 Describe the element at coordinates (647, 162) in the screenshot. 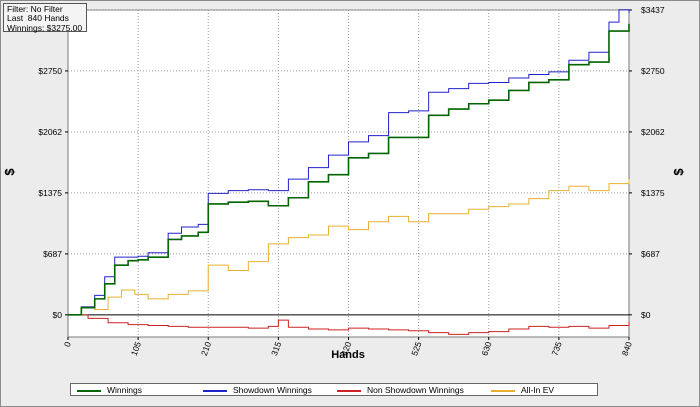

I see `y-ticks-right: $0 $687 $1375 $2062 $2750 $3437` at that location.